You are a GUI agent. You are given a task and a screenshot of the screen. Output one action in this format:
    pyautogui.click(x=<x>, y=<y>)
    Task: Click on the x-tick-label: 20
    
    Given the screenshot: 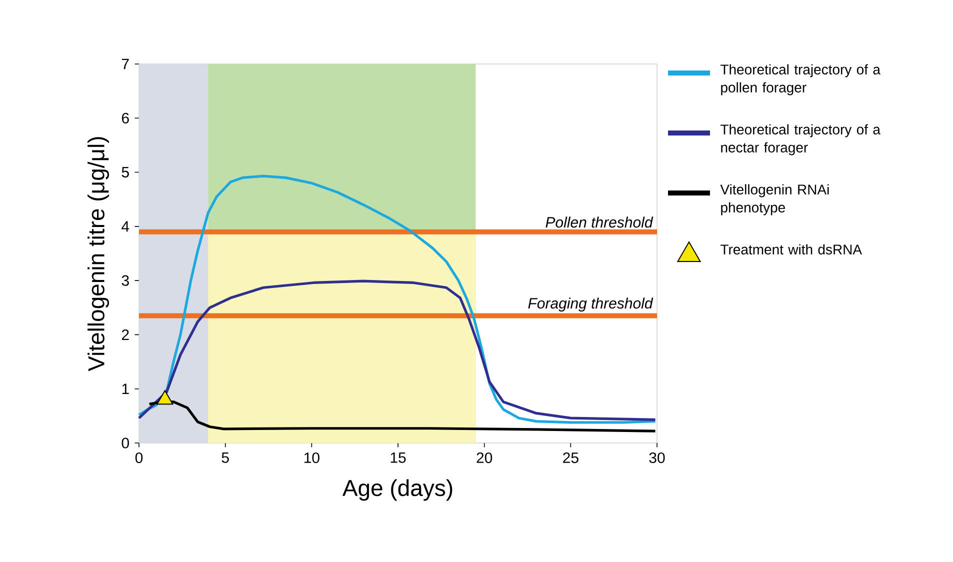 What is the action you would take?
    pyautogui.click(x=484, y=458)
    